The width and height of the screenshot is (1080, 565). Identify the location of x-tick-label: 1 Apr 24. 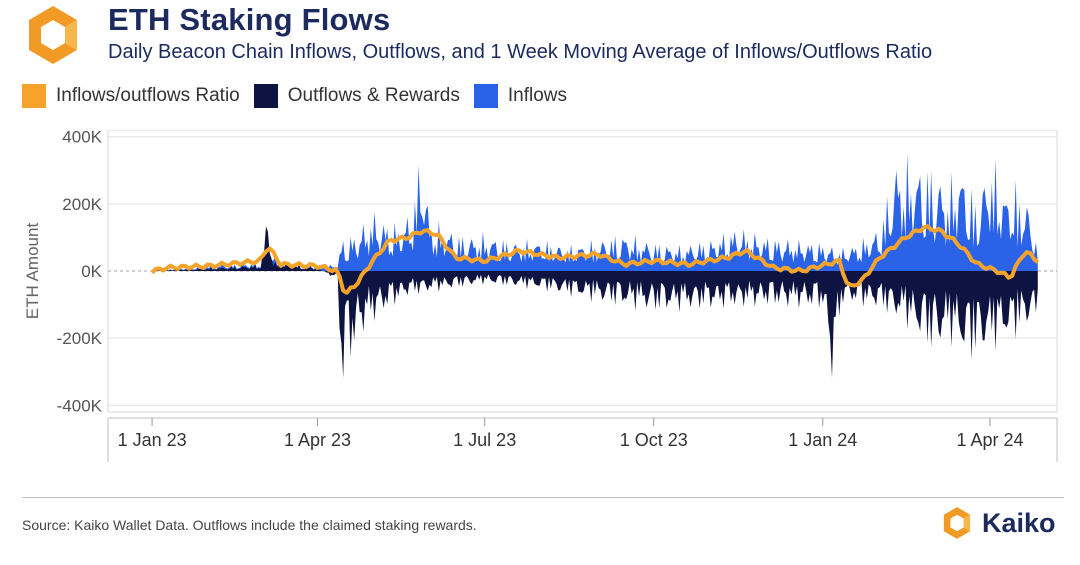
(989, 440).